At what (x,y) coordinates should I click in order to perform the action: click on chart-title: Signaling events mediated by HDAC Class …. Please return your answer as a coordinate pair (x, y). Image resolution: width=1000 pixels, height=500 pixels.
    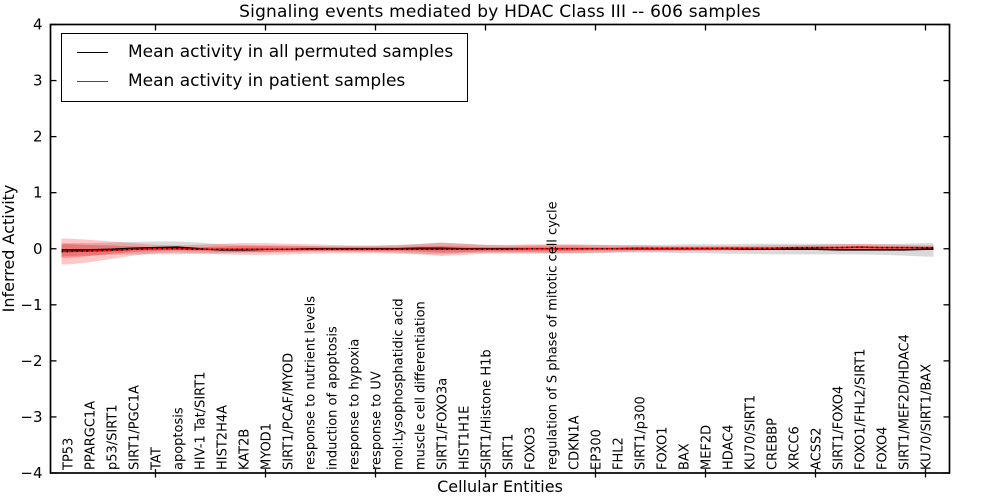
    Looking at the image, I should click on (500, 12).